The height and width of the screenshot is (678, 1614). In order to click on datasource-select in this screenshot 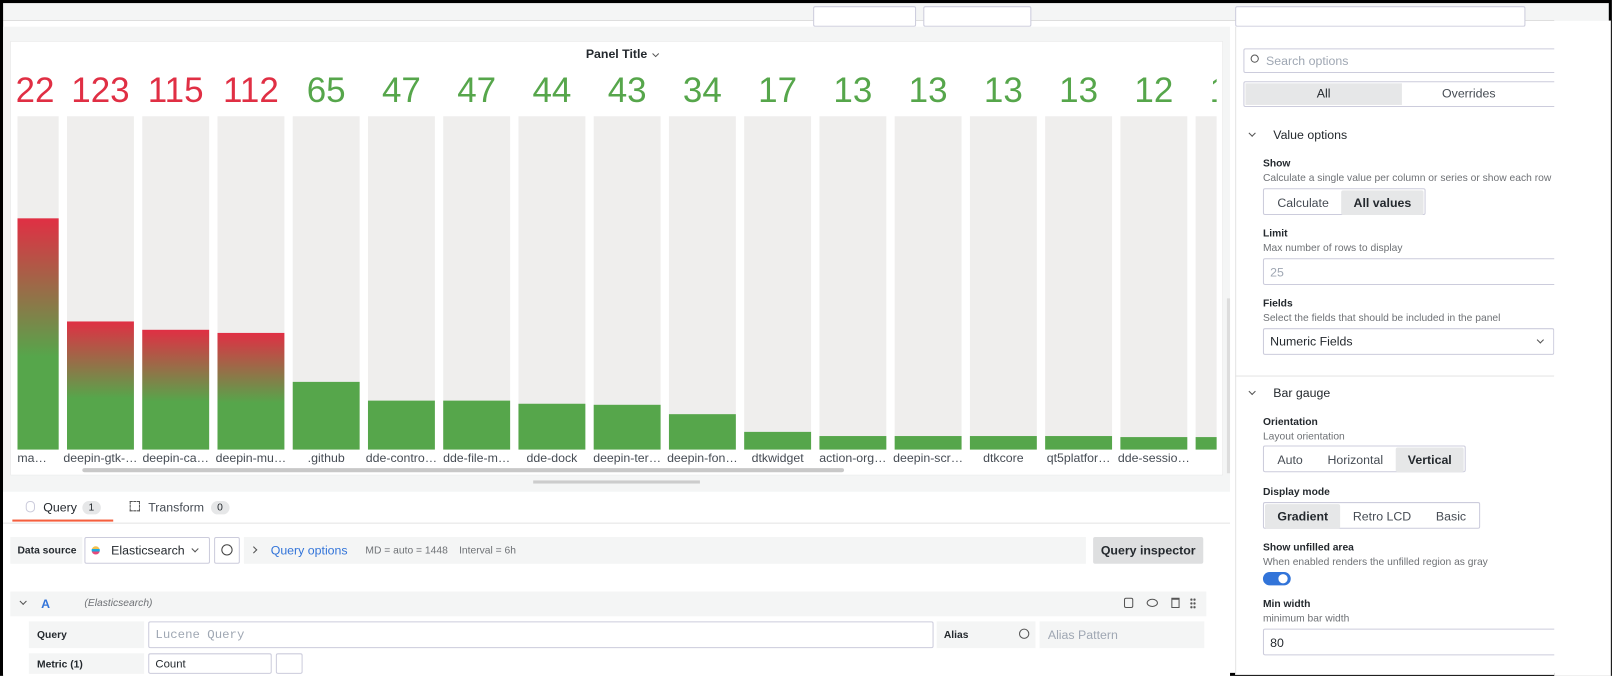, I will do `click(147, 550)`.